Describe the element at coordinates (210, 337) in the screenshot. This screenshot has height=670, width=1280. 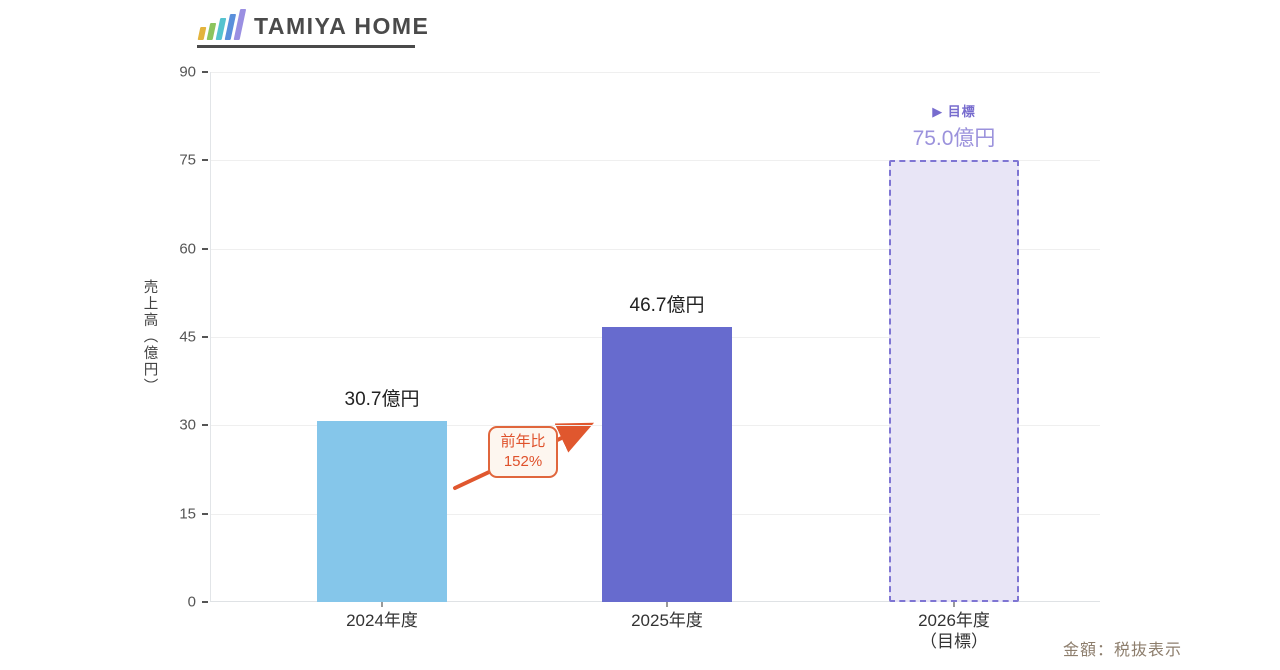
I see `y-axis-line` at that location.